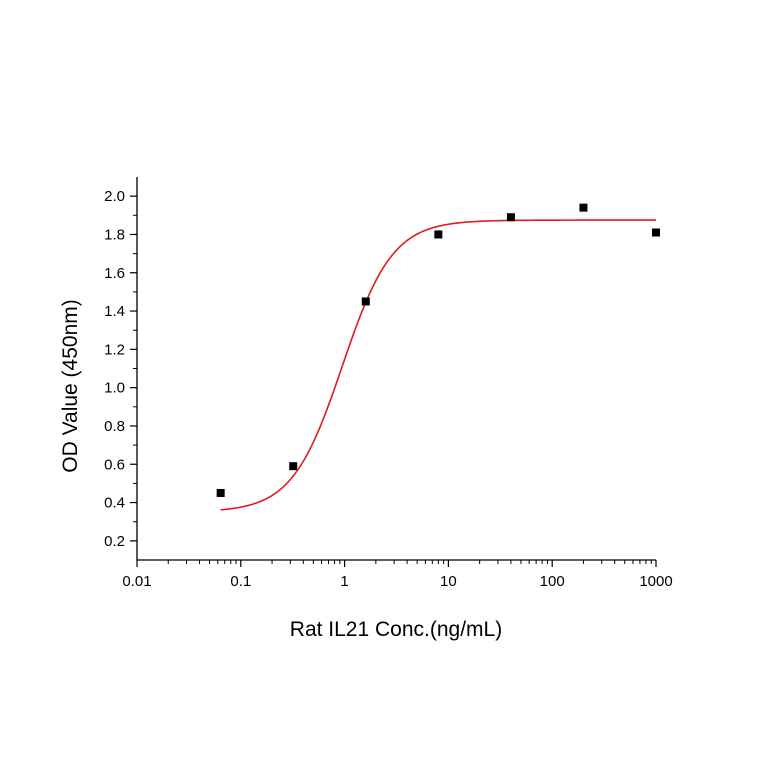 This screenshot has height=764, width=764. Describe the element at coordinates (448, 581) in the screenshot. I see `x-tick-label: 10` at that location.